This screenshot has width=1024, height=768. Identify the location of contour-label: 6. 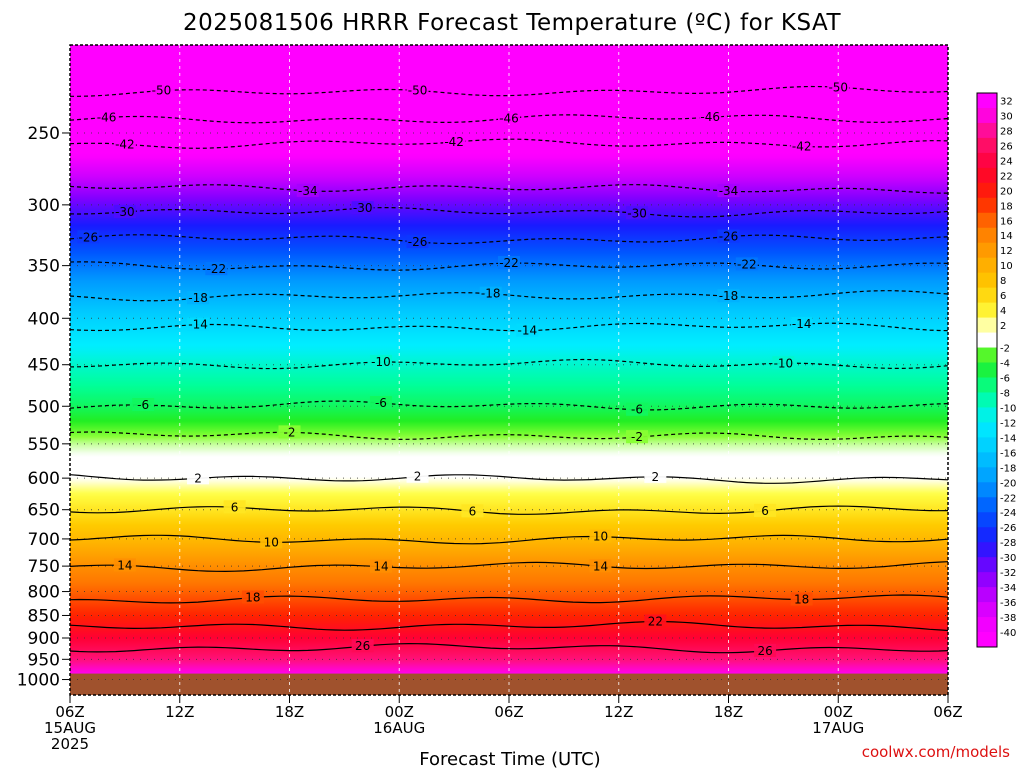
(473, 511).